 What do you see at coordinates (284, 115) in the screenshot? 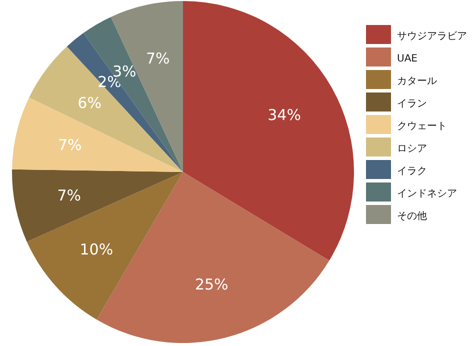
I see `data-label: 34%` at bounding box center [284, 115].